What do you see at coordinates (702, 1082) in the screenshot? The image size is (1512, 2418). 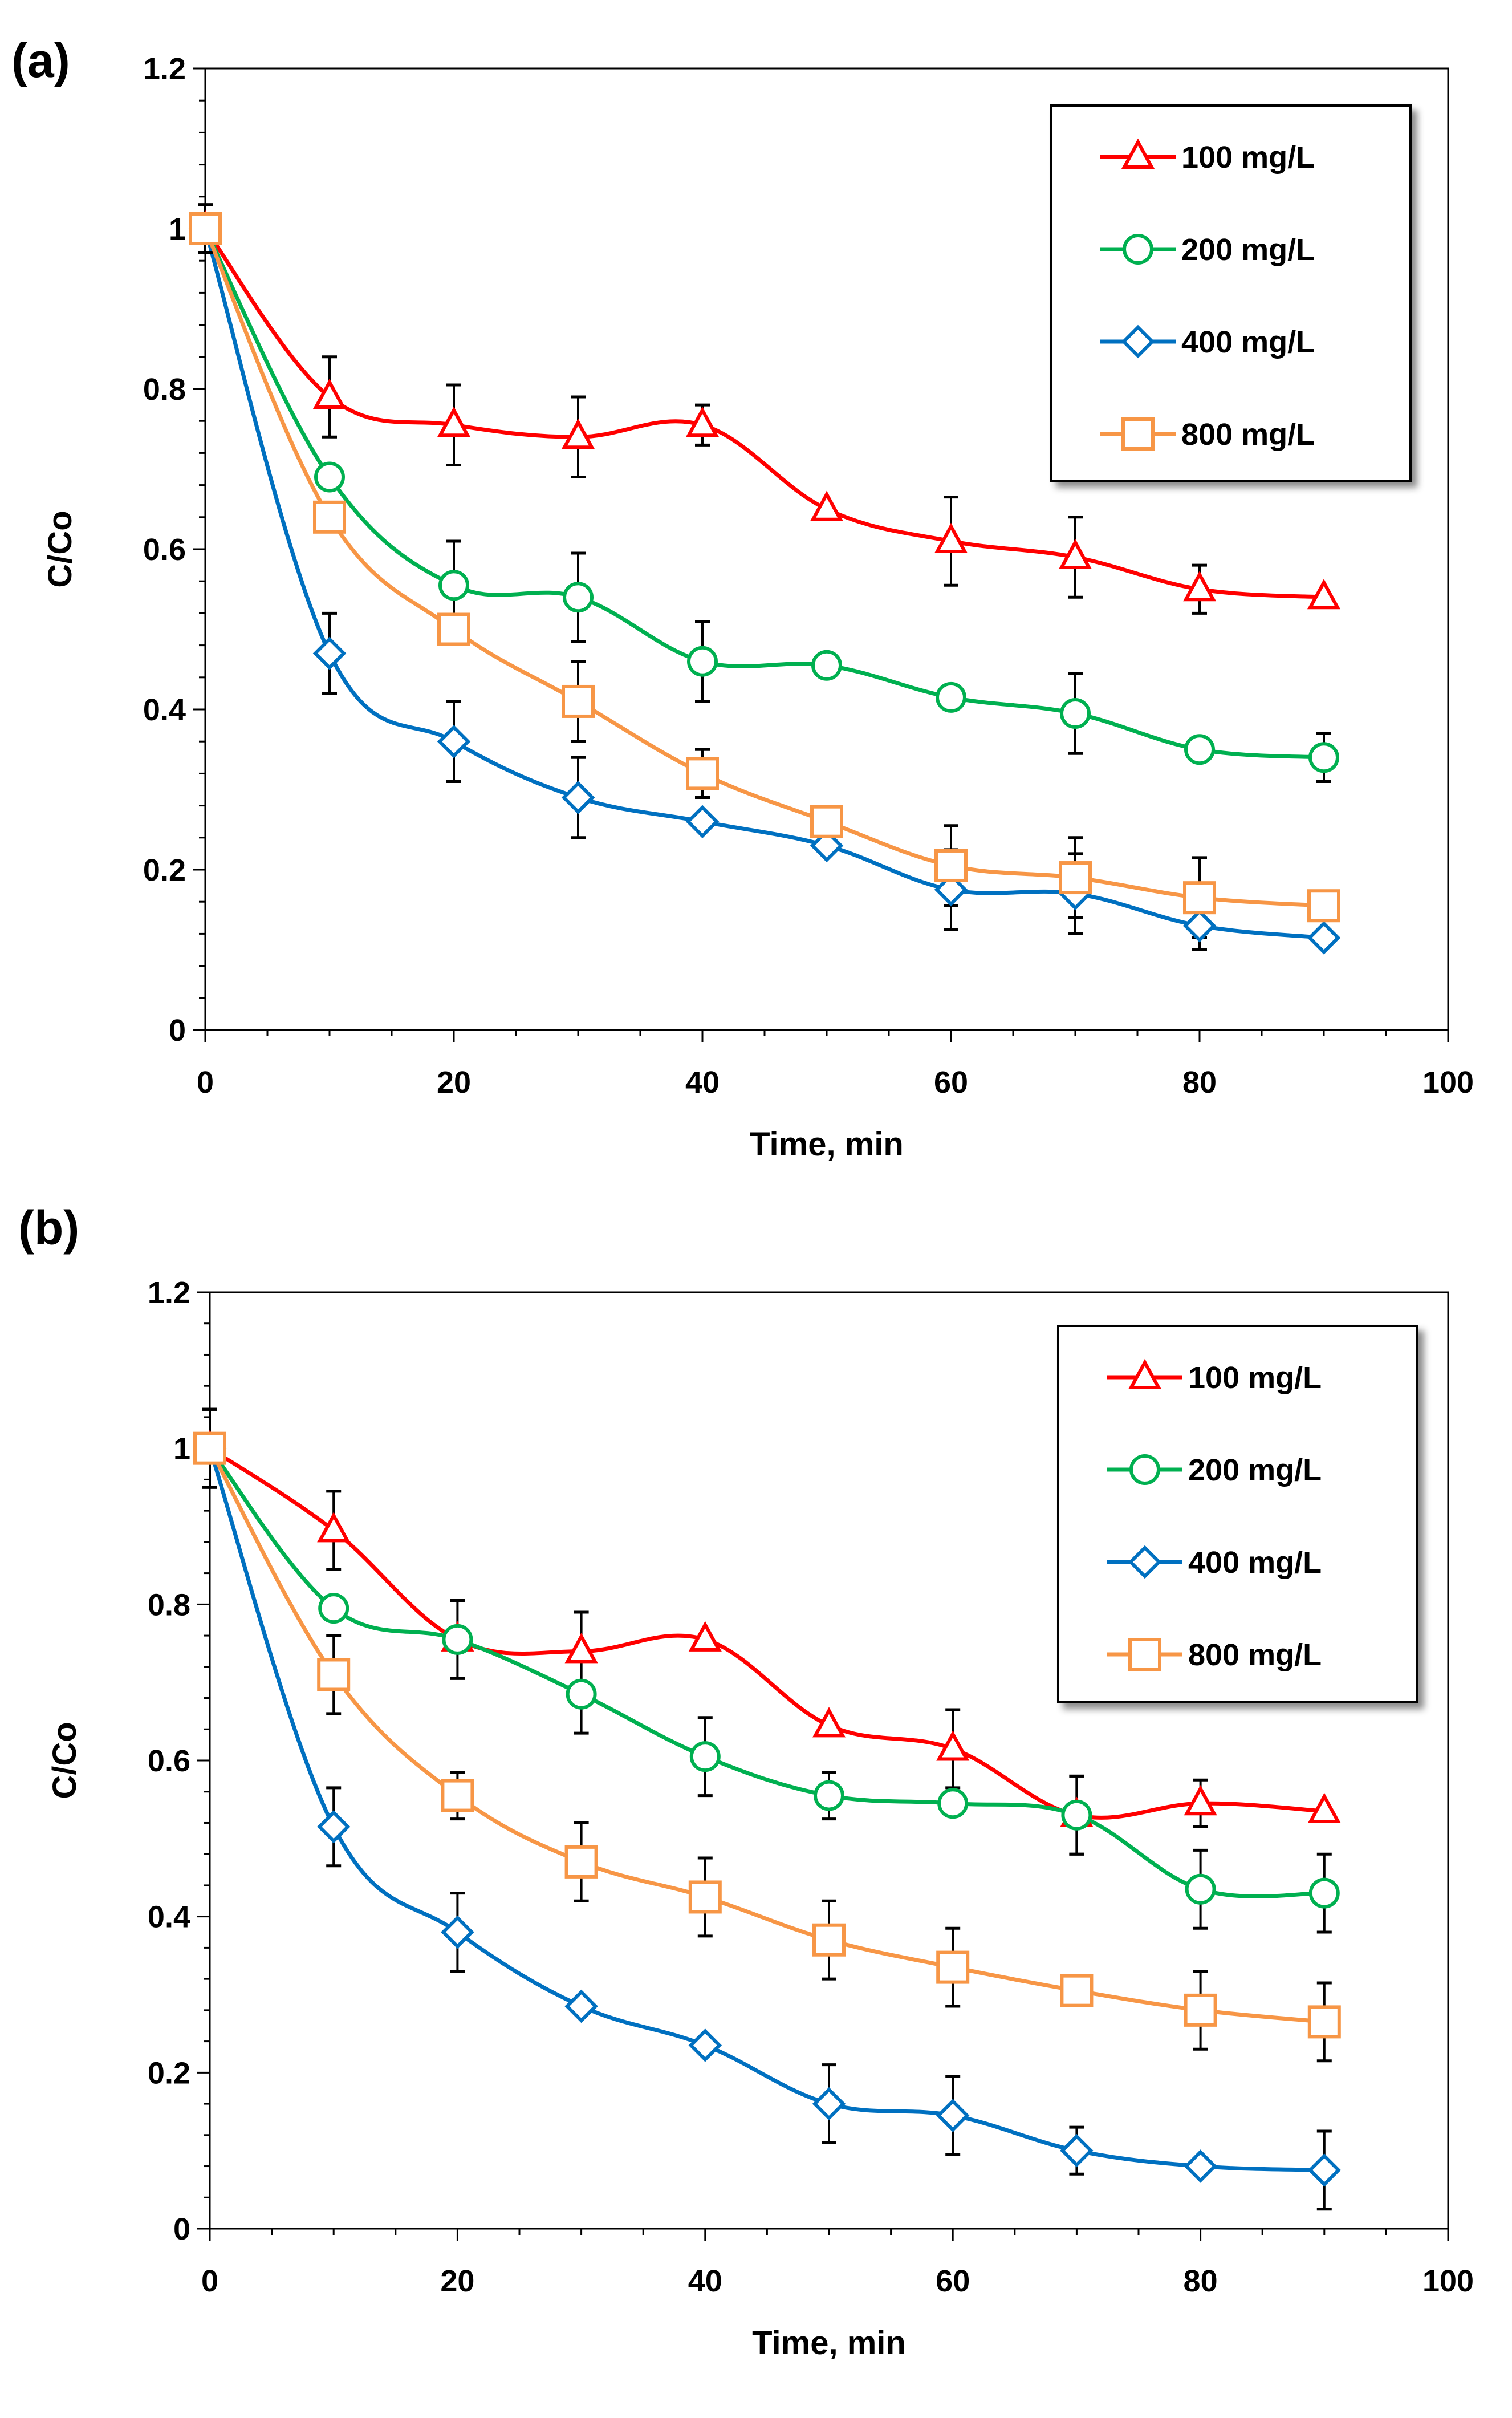 I see `x-tick-label: 40` at bounding box center [702, 1082].